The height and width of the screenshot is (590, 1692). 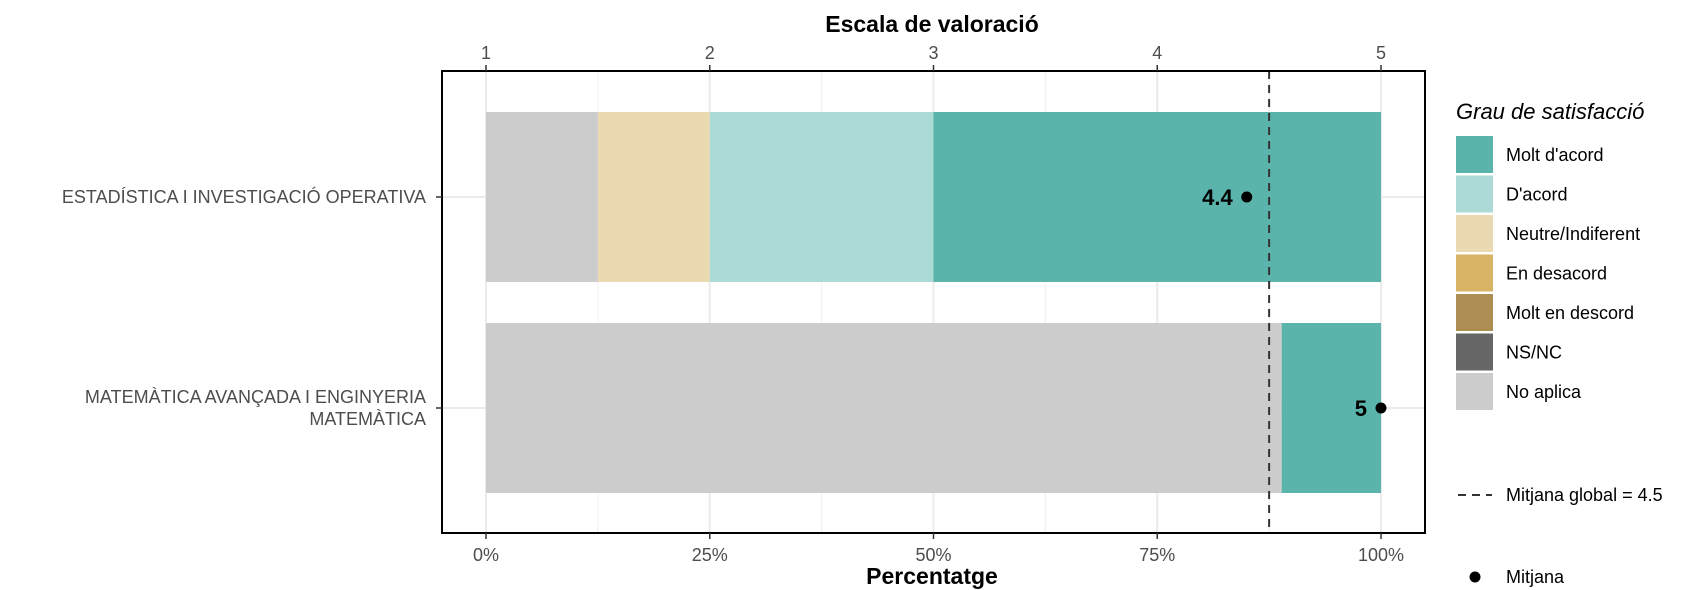 I want to click on legend-item-label: No aplica, so click(x=1544, y=392).